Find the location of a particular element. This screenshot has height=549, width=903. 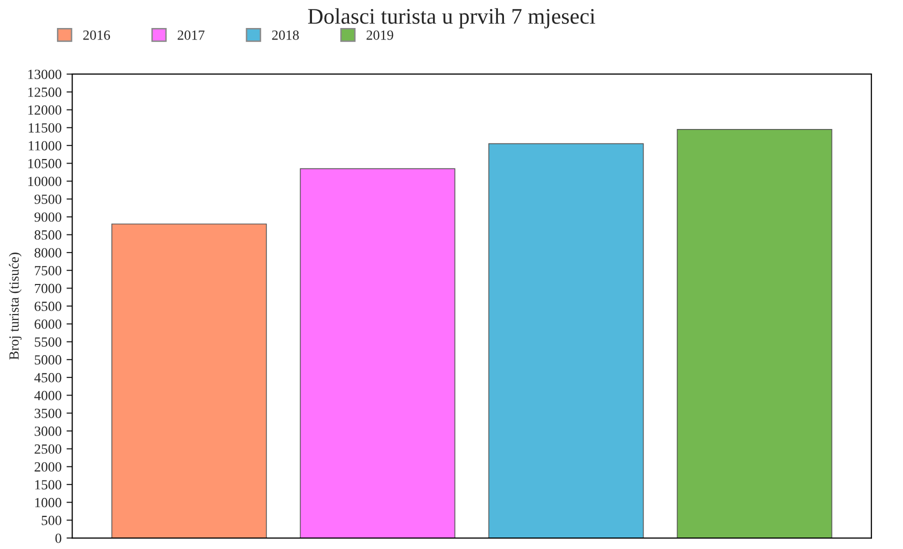

y-tick-label: 500 is located at coordinates (52, 521).